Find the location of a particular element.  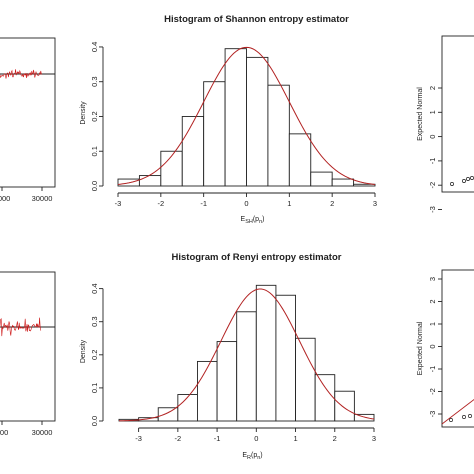

y-tick-label: -3 is located at coordinates (432, 209).